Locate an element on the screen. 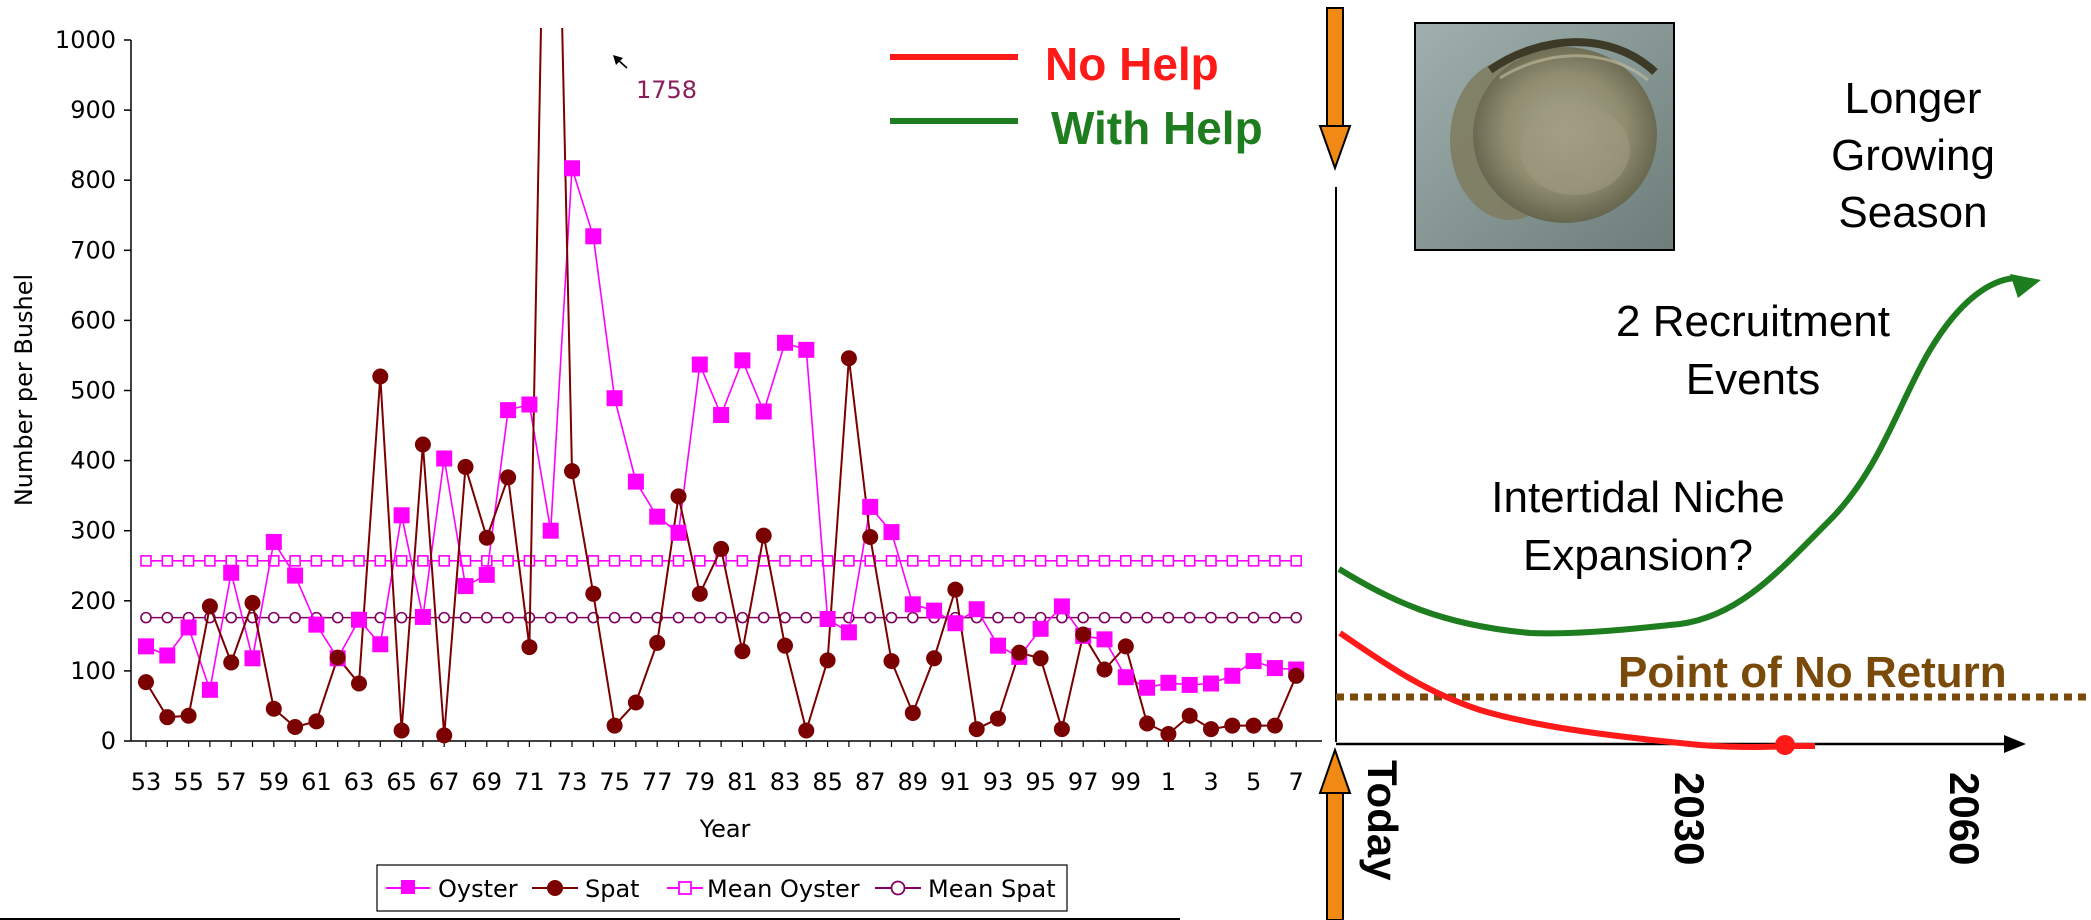 This screenshot has height=920, width=2091. y-axis-title: Number per Bushel is located at coordinates (24, 390).